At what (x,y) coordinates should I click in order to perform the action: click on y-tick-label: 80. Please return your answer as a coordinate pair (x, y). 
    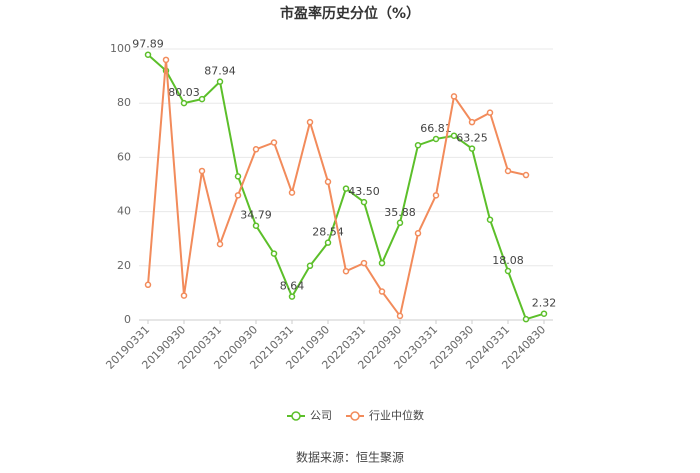
    Looking at the image, I should click on (124, 102).